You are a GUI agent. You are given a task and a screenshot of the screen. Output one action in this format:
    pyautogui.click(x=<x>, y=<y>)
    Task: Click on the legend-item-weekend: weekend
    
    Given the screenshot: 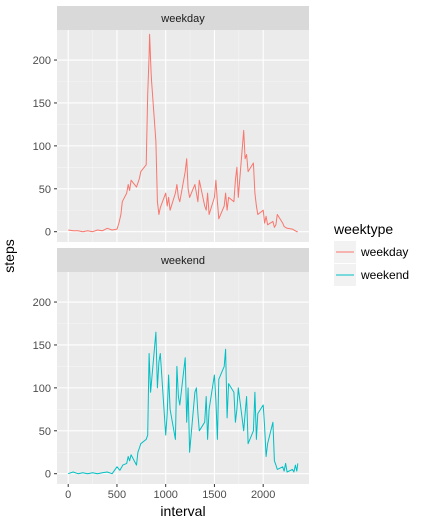 What is the action you would take?
    pyautogui.click(x=371, y=275)
    